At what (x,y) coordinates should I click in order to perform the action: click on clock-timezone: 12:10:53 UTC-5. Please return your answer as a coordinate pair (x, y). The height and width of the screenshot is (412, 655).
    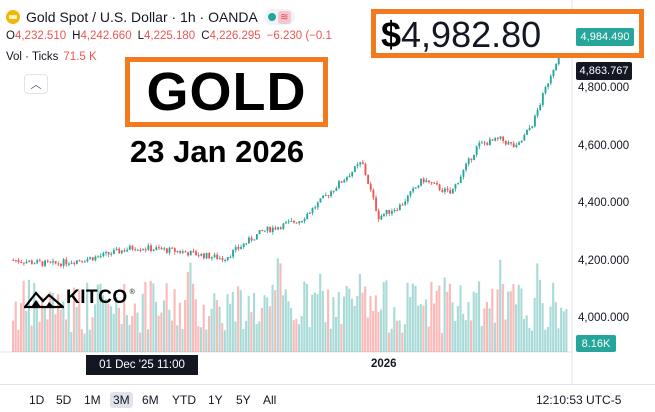
    Looking at the image, I should click on (579, 400).